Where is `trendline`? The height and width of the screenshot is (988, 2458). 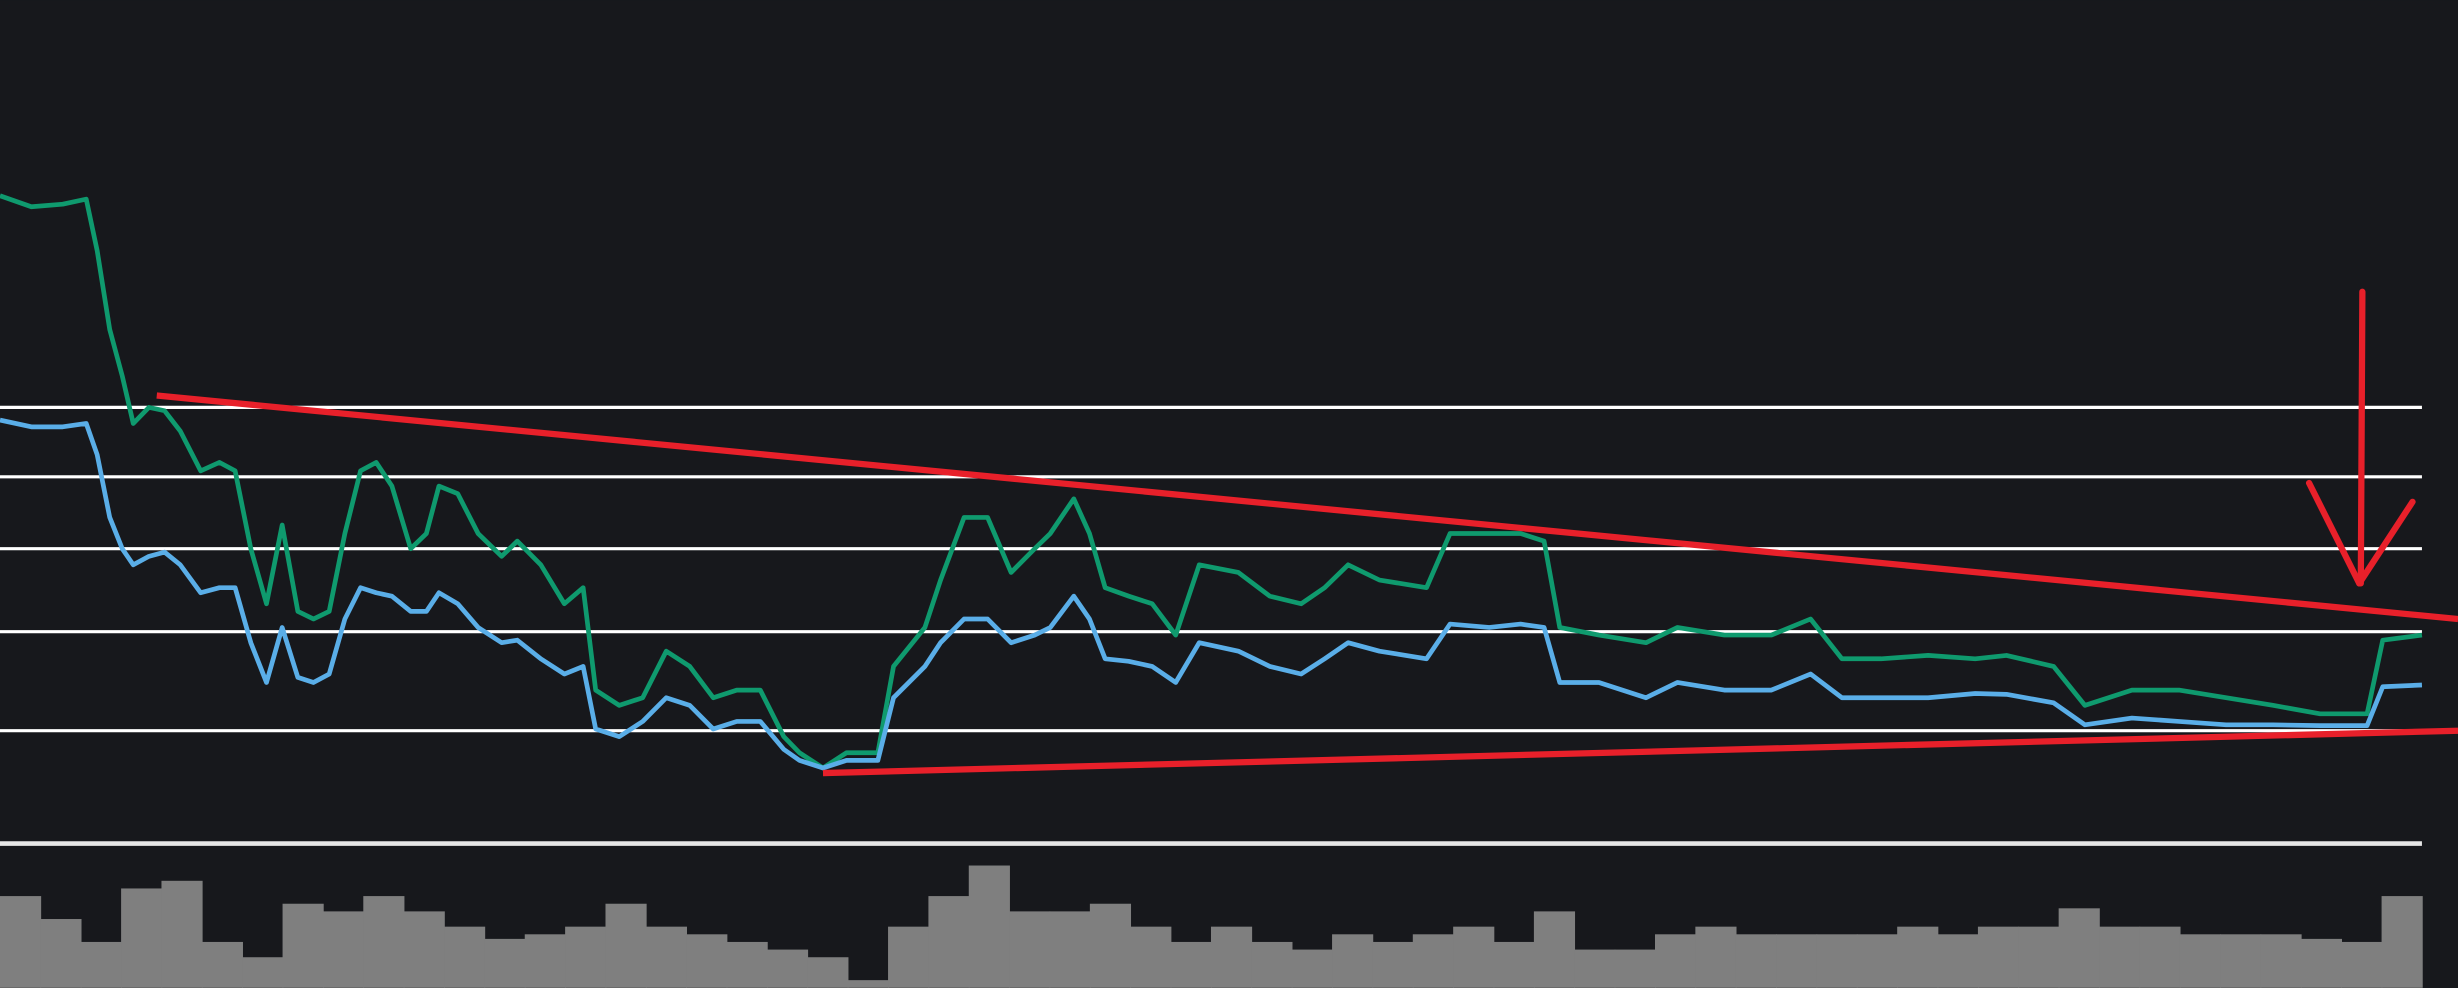 trendline is located at coordinates (1640, 752).